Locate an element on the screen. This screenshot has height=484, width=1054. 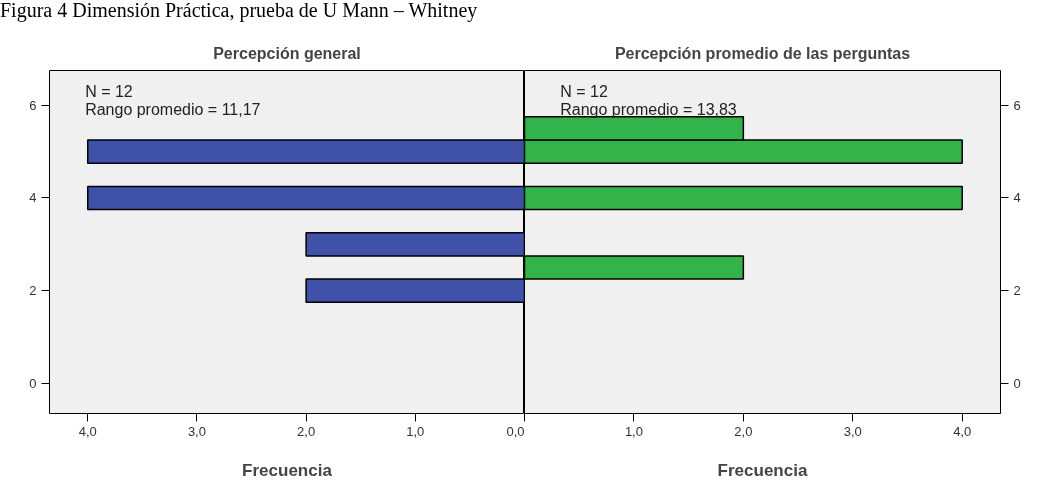
x-tick-label: 0,0 is located at coordinates (515, 431).